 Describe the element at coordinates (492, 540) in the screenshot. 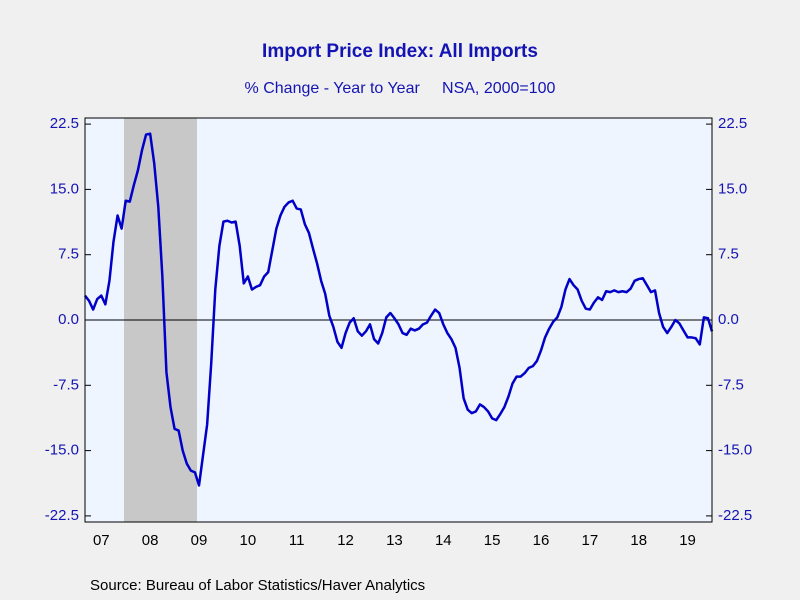

I see `x-tick-label: 15` at that location.